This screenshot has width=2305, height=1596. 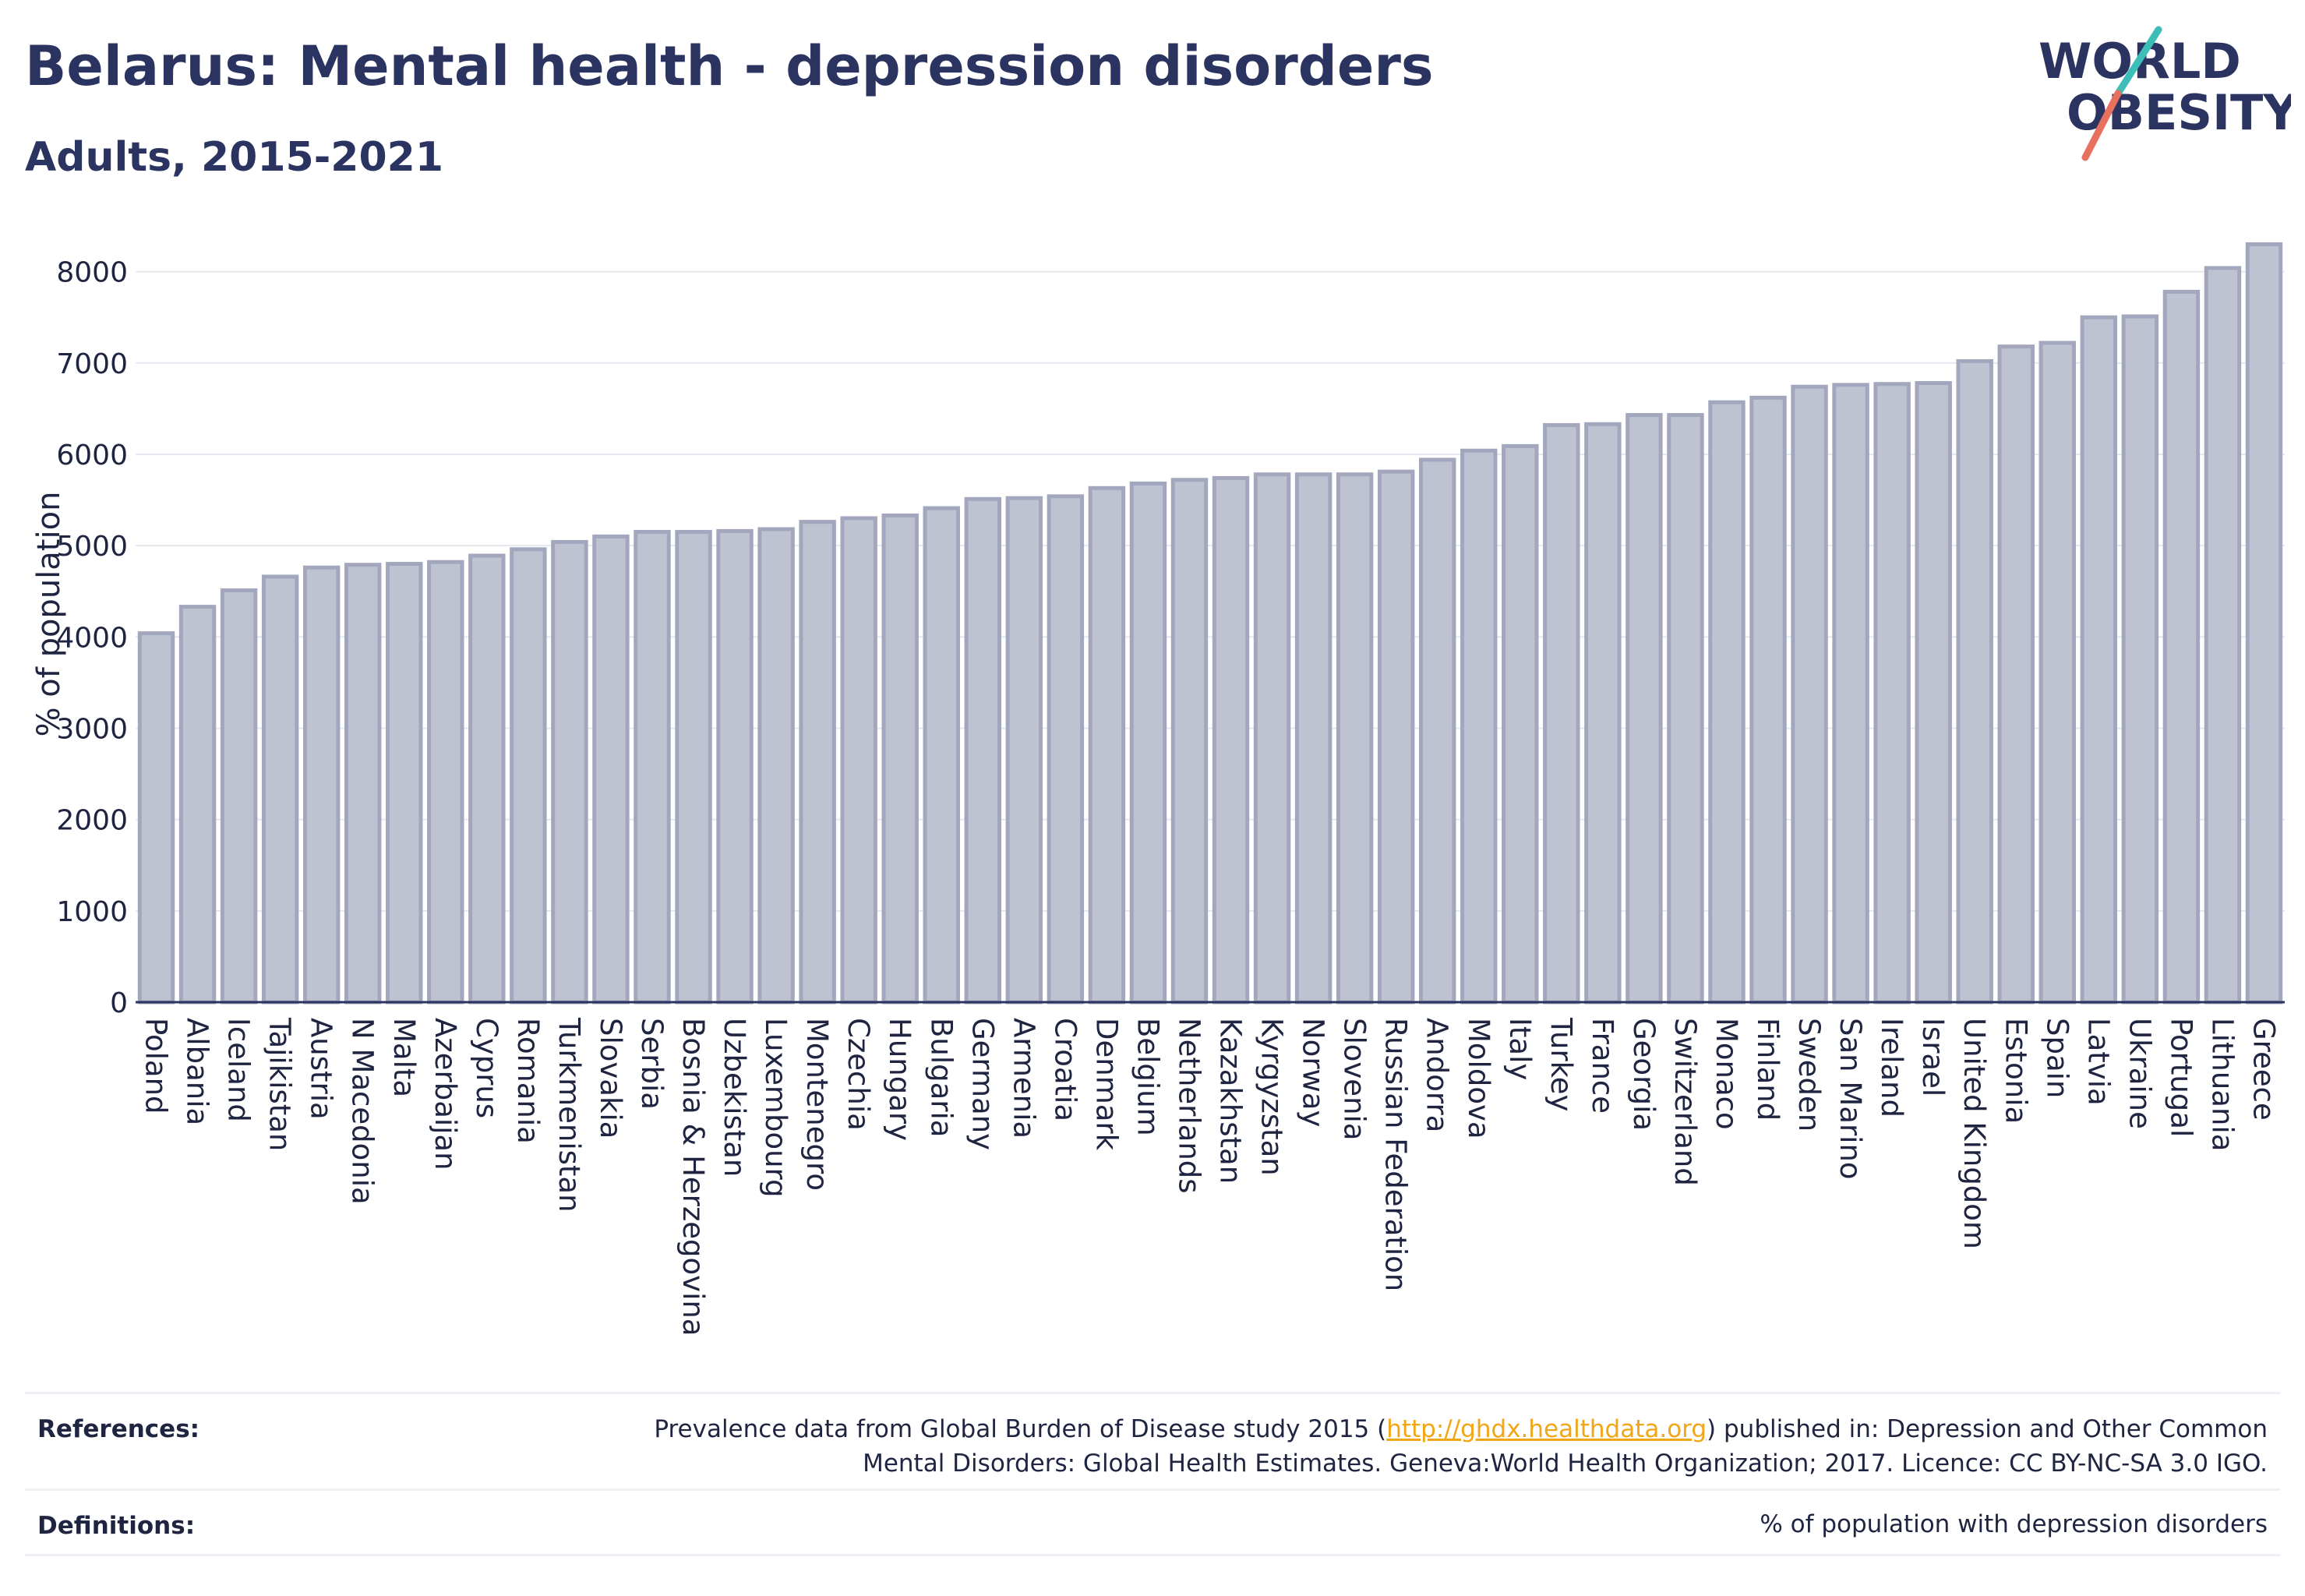 I want to click on x-tick-label: Spain, so click(x=2057, y=1058).